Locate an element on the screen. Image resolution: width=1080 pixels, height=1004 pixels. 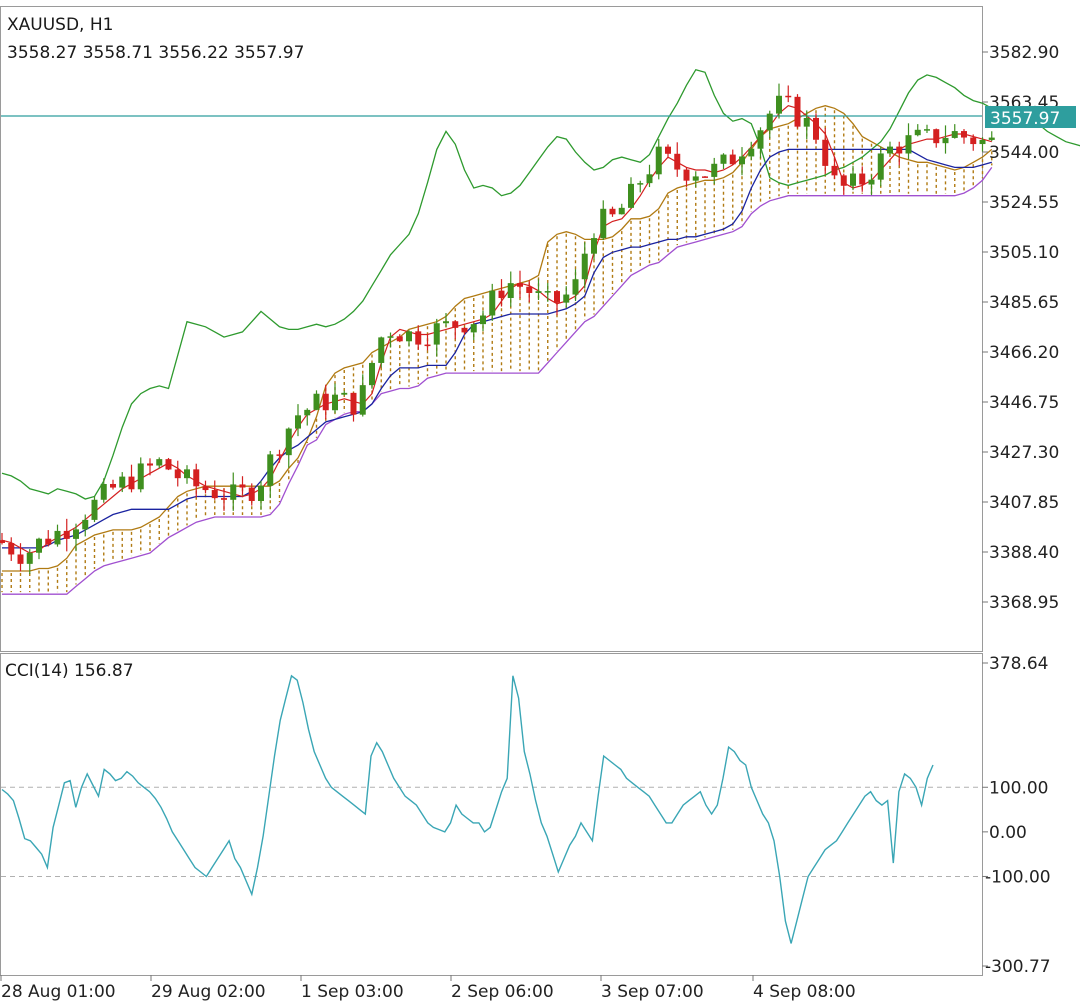
ohlc-values: 3558.27 3558.71 3556.22 3557.97 is located at coordinates (155, 53).